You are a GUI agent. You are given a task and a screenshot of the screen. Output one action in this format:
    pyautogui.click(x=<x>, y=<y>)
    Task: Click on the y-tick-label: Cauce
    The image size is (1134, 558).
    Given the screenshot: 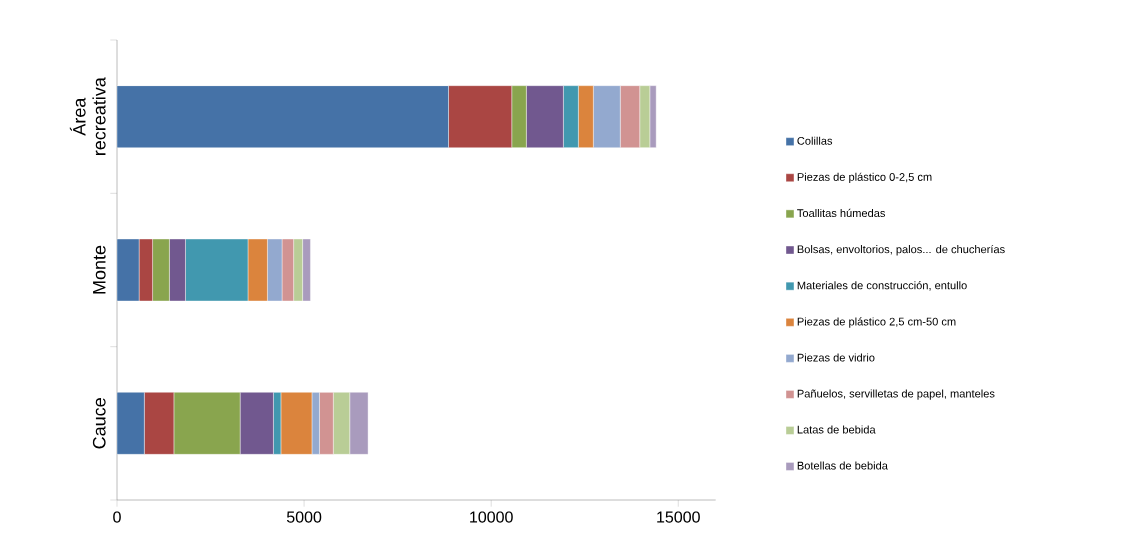 What is the action you would take?
    pyautogui.click(x=99, y=423)
    